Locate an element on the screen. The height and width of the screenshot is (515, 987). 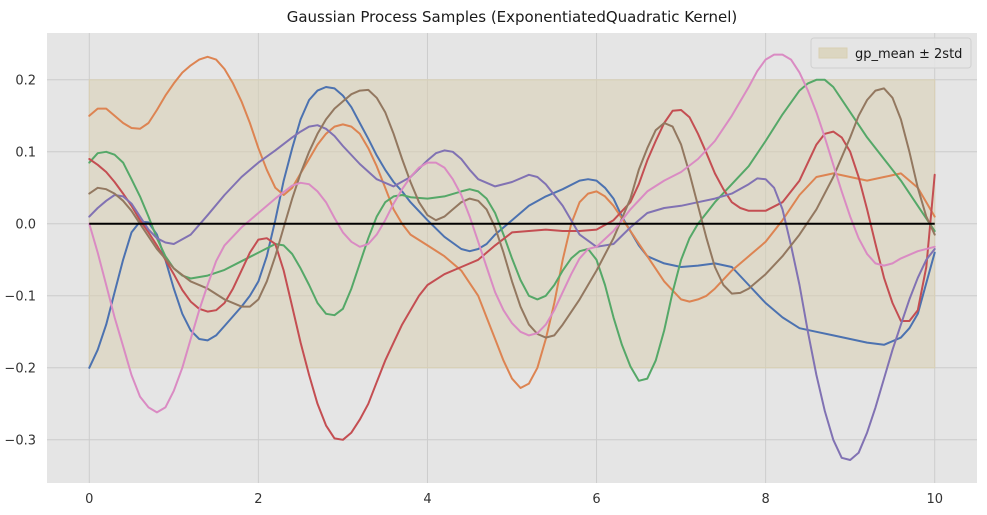
x-tick-label-4: 8 is located at coordinates (765, 499).